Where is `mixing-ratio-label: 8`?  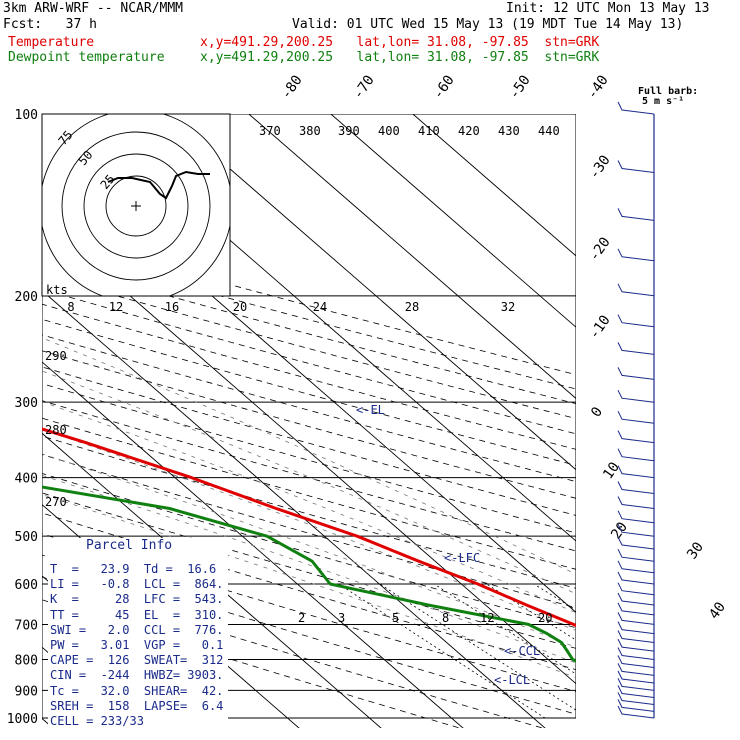
mixing-ratio-label: 8 is located at coordinates (445, 618).